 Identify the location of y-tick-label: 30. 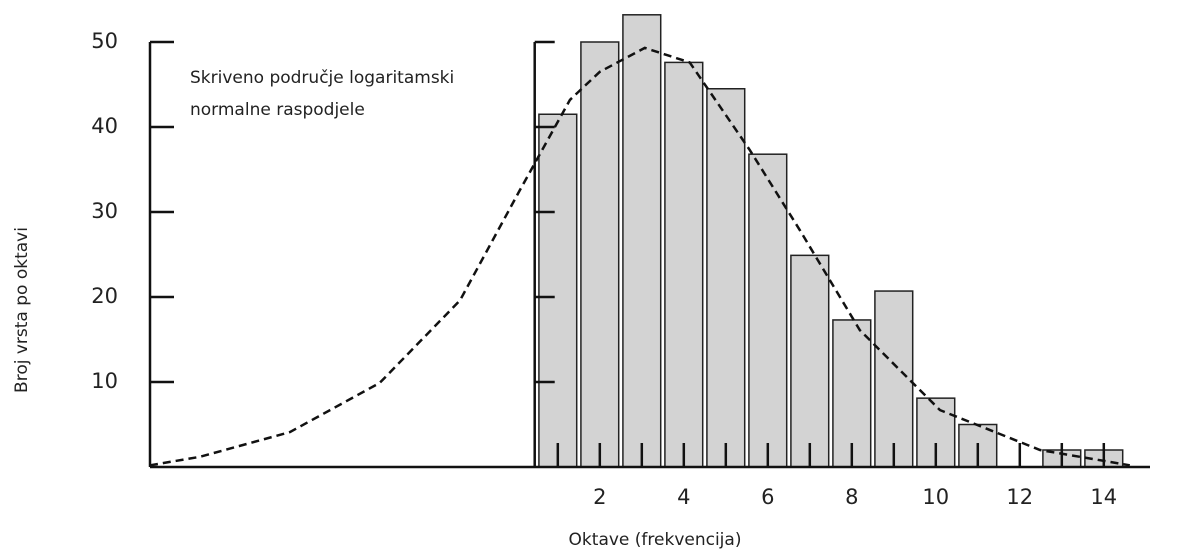
(104, 211).